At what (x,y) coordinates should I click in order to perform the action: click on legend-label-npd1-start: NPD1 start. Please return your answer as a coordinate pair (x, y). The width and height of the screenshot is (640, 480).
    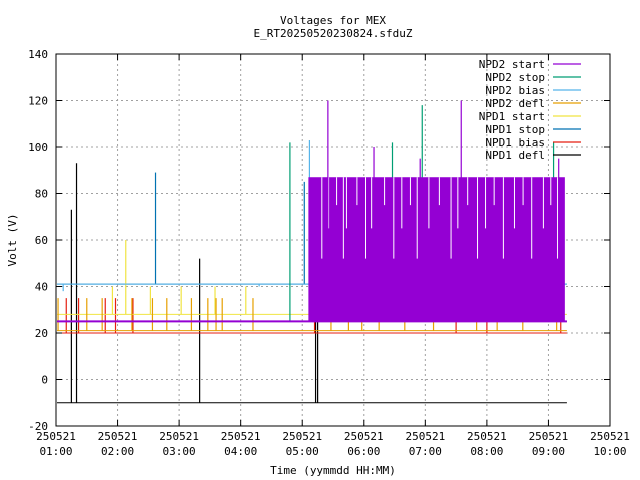
    Looking at the image, I should click on (512, 116).